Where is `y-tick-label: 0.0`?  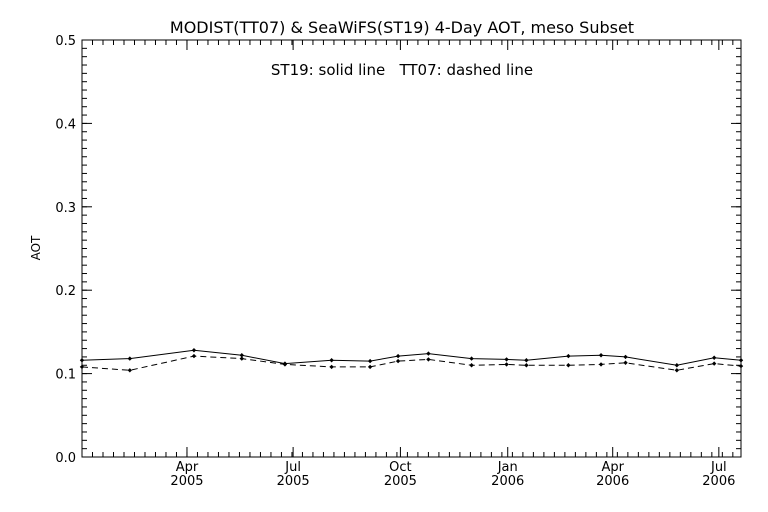
y-tick-label: 0.0 is located at coordinates (65, 458).